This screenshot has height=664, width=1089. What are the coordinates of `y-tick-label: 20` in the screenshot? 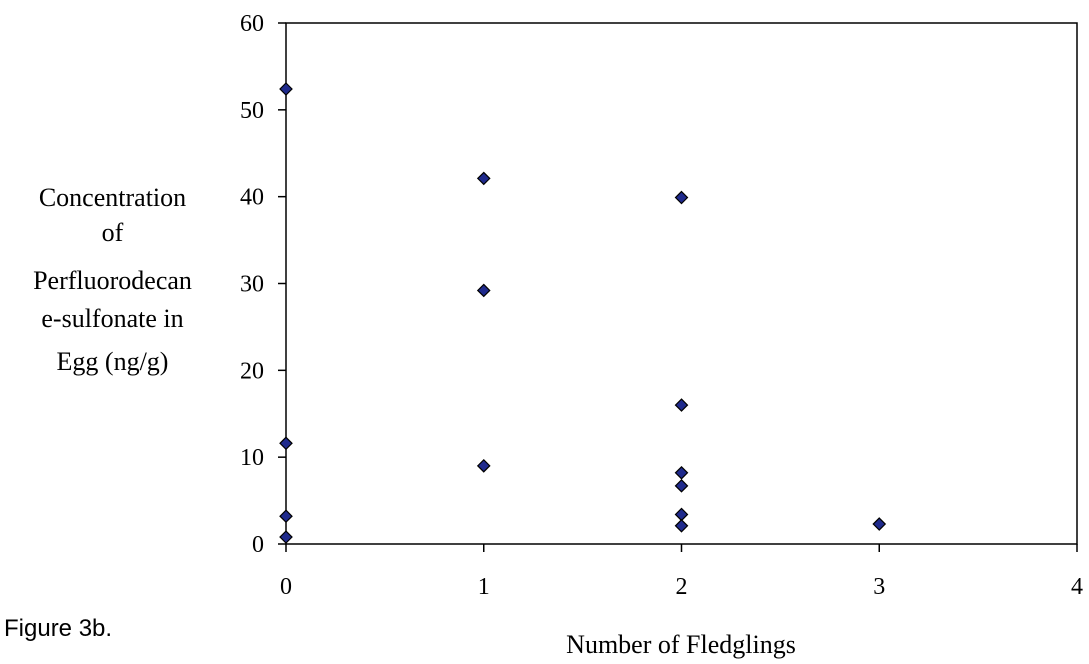 It's located at (252, 371).